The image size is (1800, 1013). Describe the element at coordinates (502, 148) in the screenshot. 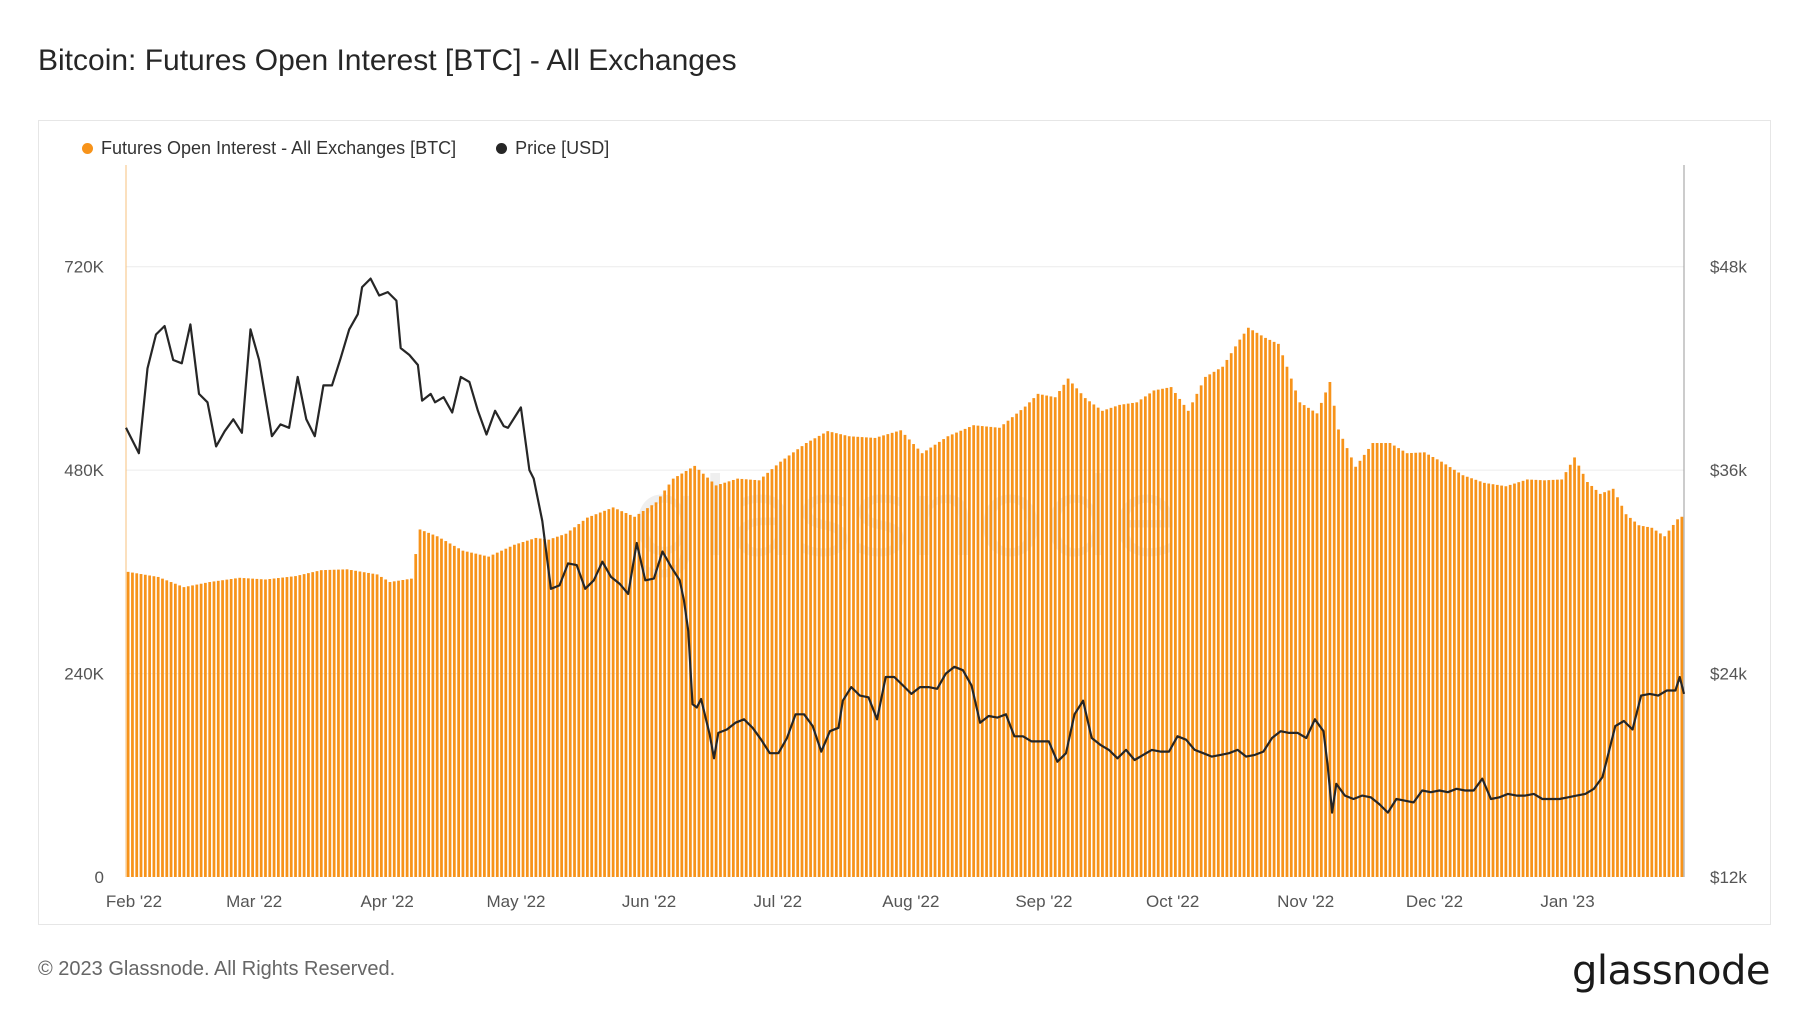

I see `legend-price-dot-icon` at that location.